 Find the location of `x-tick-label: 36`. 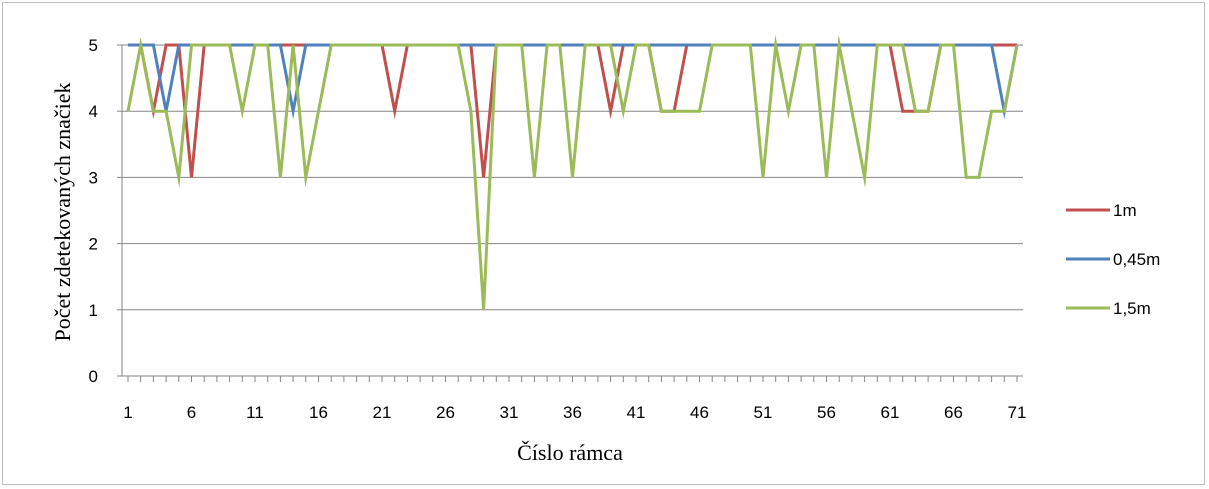

x-tick-label: 36 is located at coordinates (572, 412).